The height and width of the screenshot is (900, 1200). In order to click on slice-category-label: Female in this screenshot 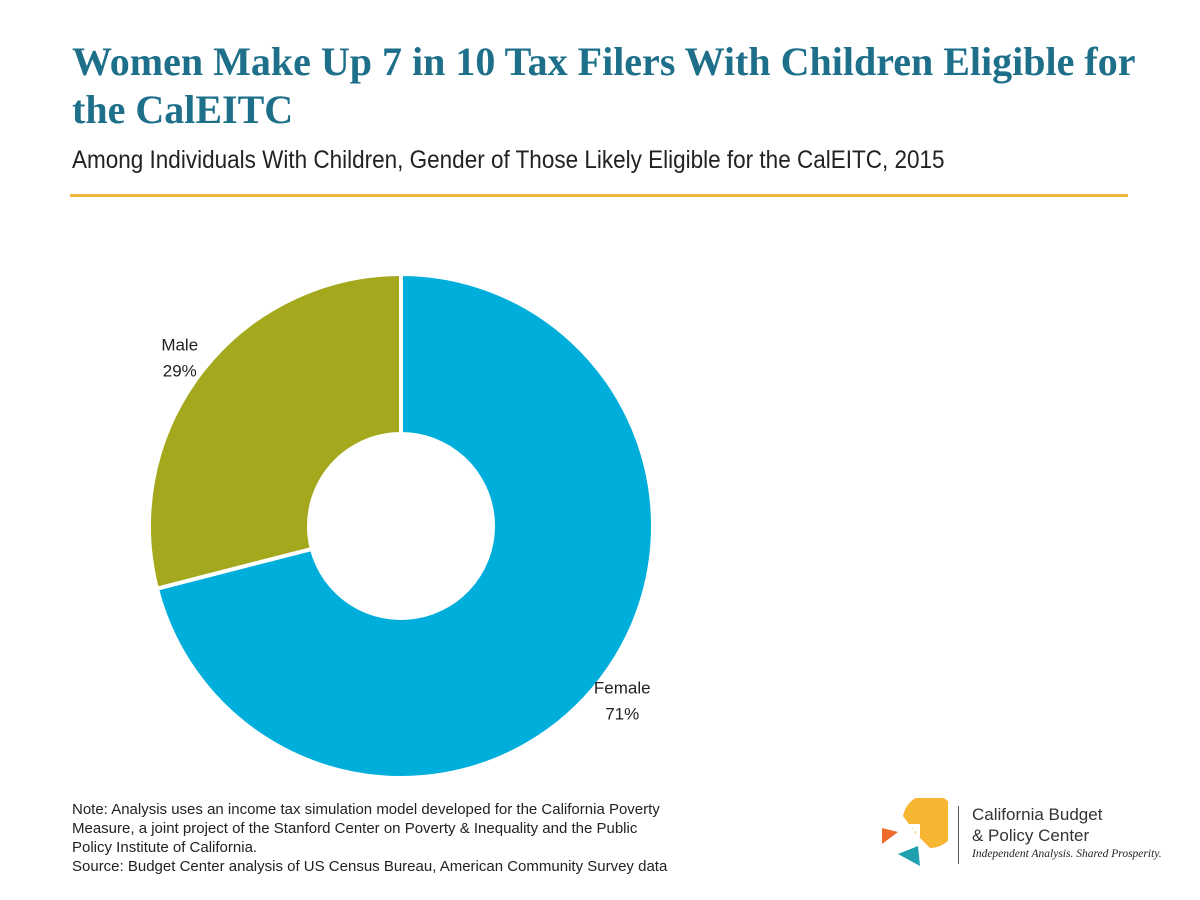, I will do `click(622, 688)`.